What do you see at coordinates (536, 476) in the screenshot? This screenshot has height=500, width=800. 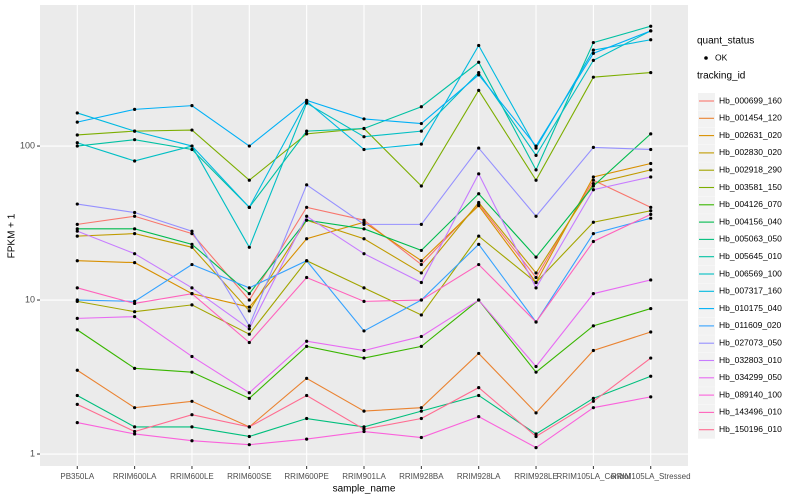 I see `x-tick-label: RRIM928LE` at bounding box center [536, 476].